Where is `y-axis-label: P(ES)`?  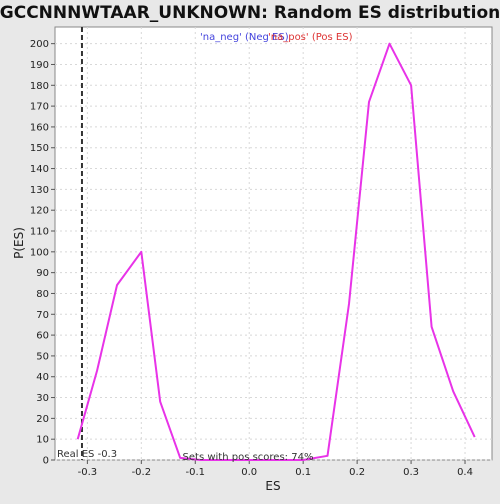
y-axis-label: P(ES) is located at coordinates (19, 243).